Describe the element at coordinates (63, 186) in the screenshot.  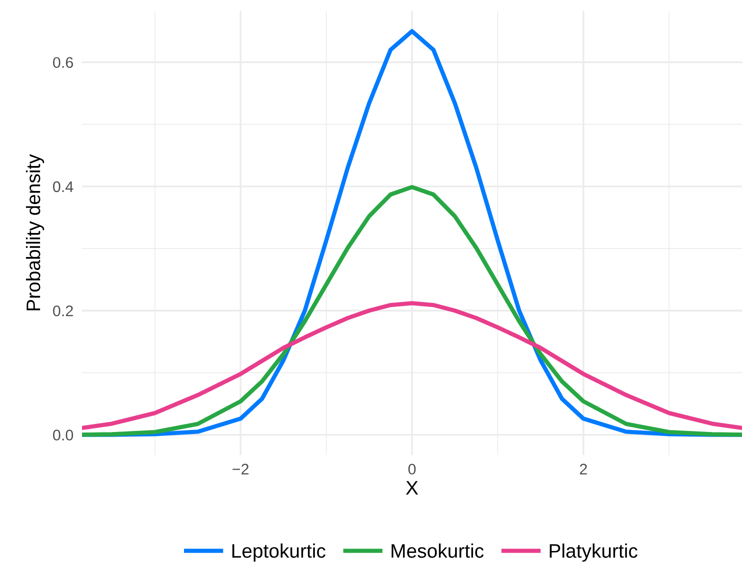
I see `y-tick-label: 0.4` at that location.